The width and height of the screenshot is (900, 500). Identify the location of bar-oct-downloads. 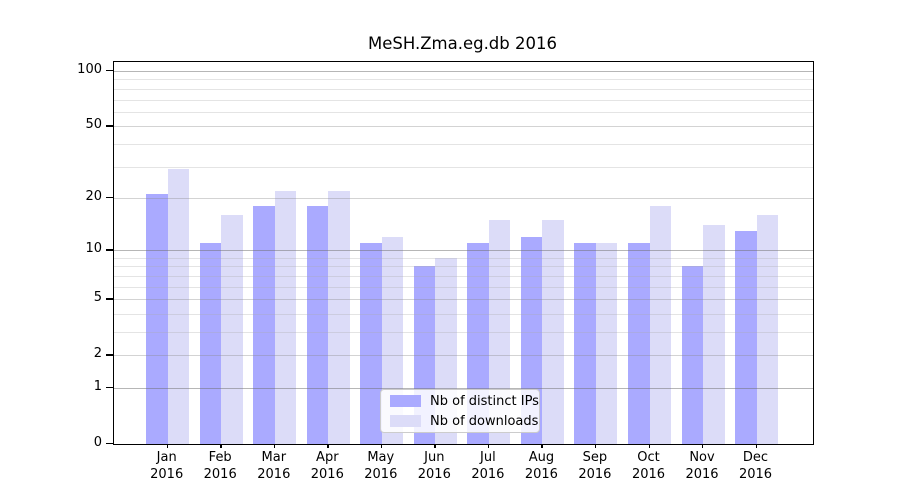
(660, 325).